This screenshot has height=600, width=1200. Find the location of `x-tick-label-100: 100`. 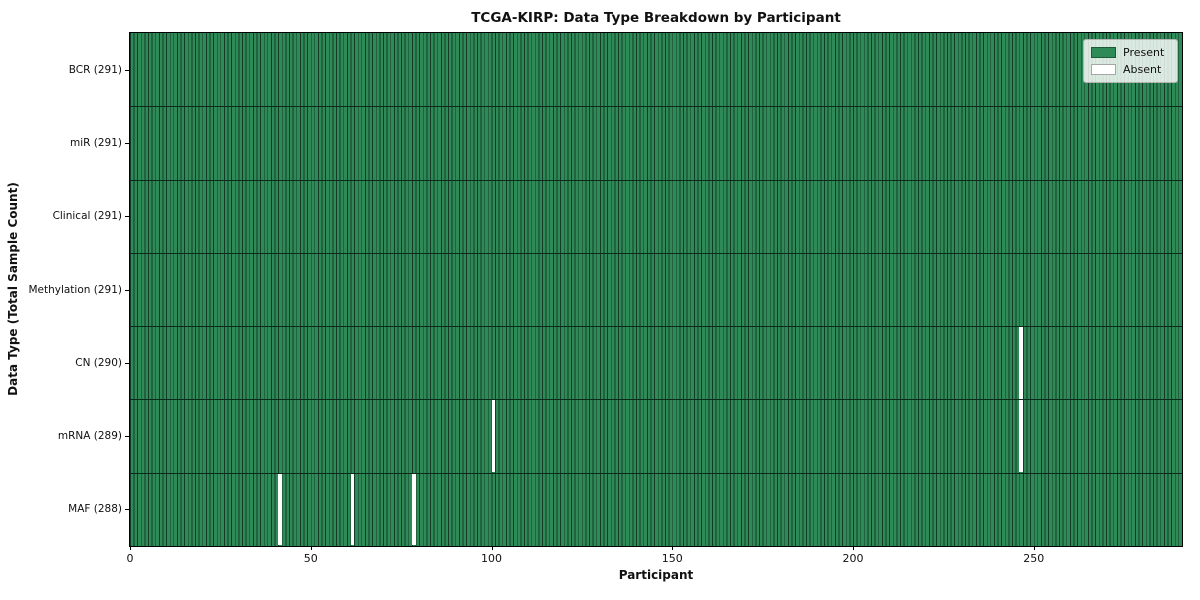

x-tick-label-100: 100 is located at coordinates (491, 558).